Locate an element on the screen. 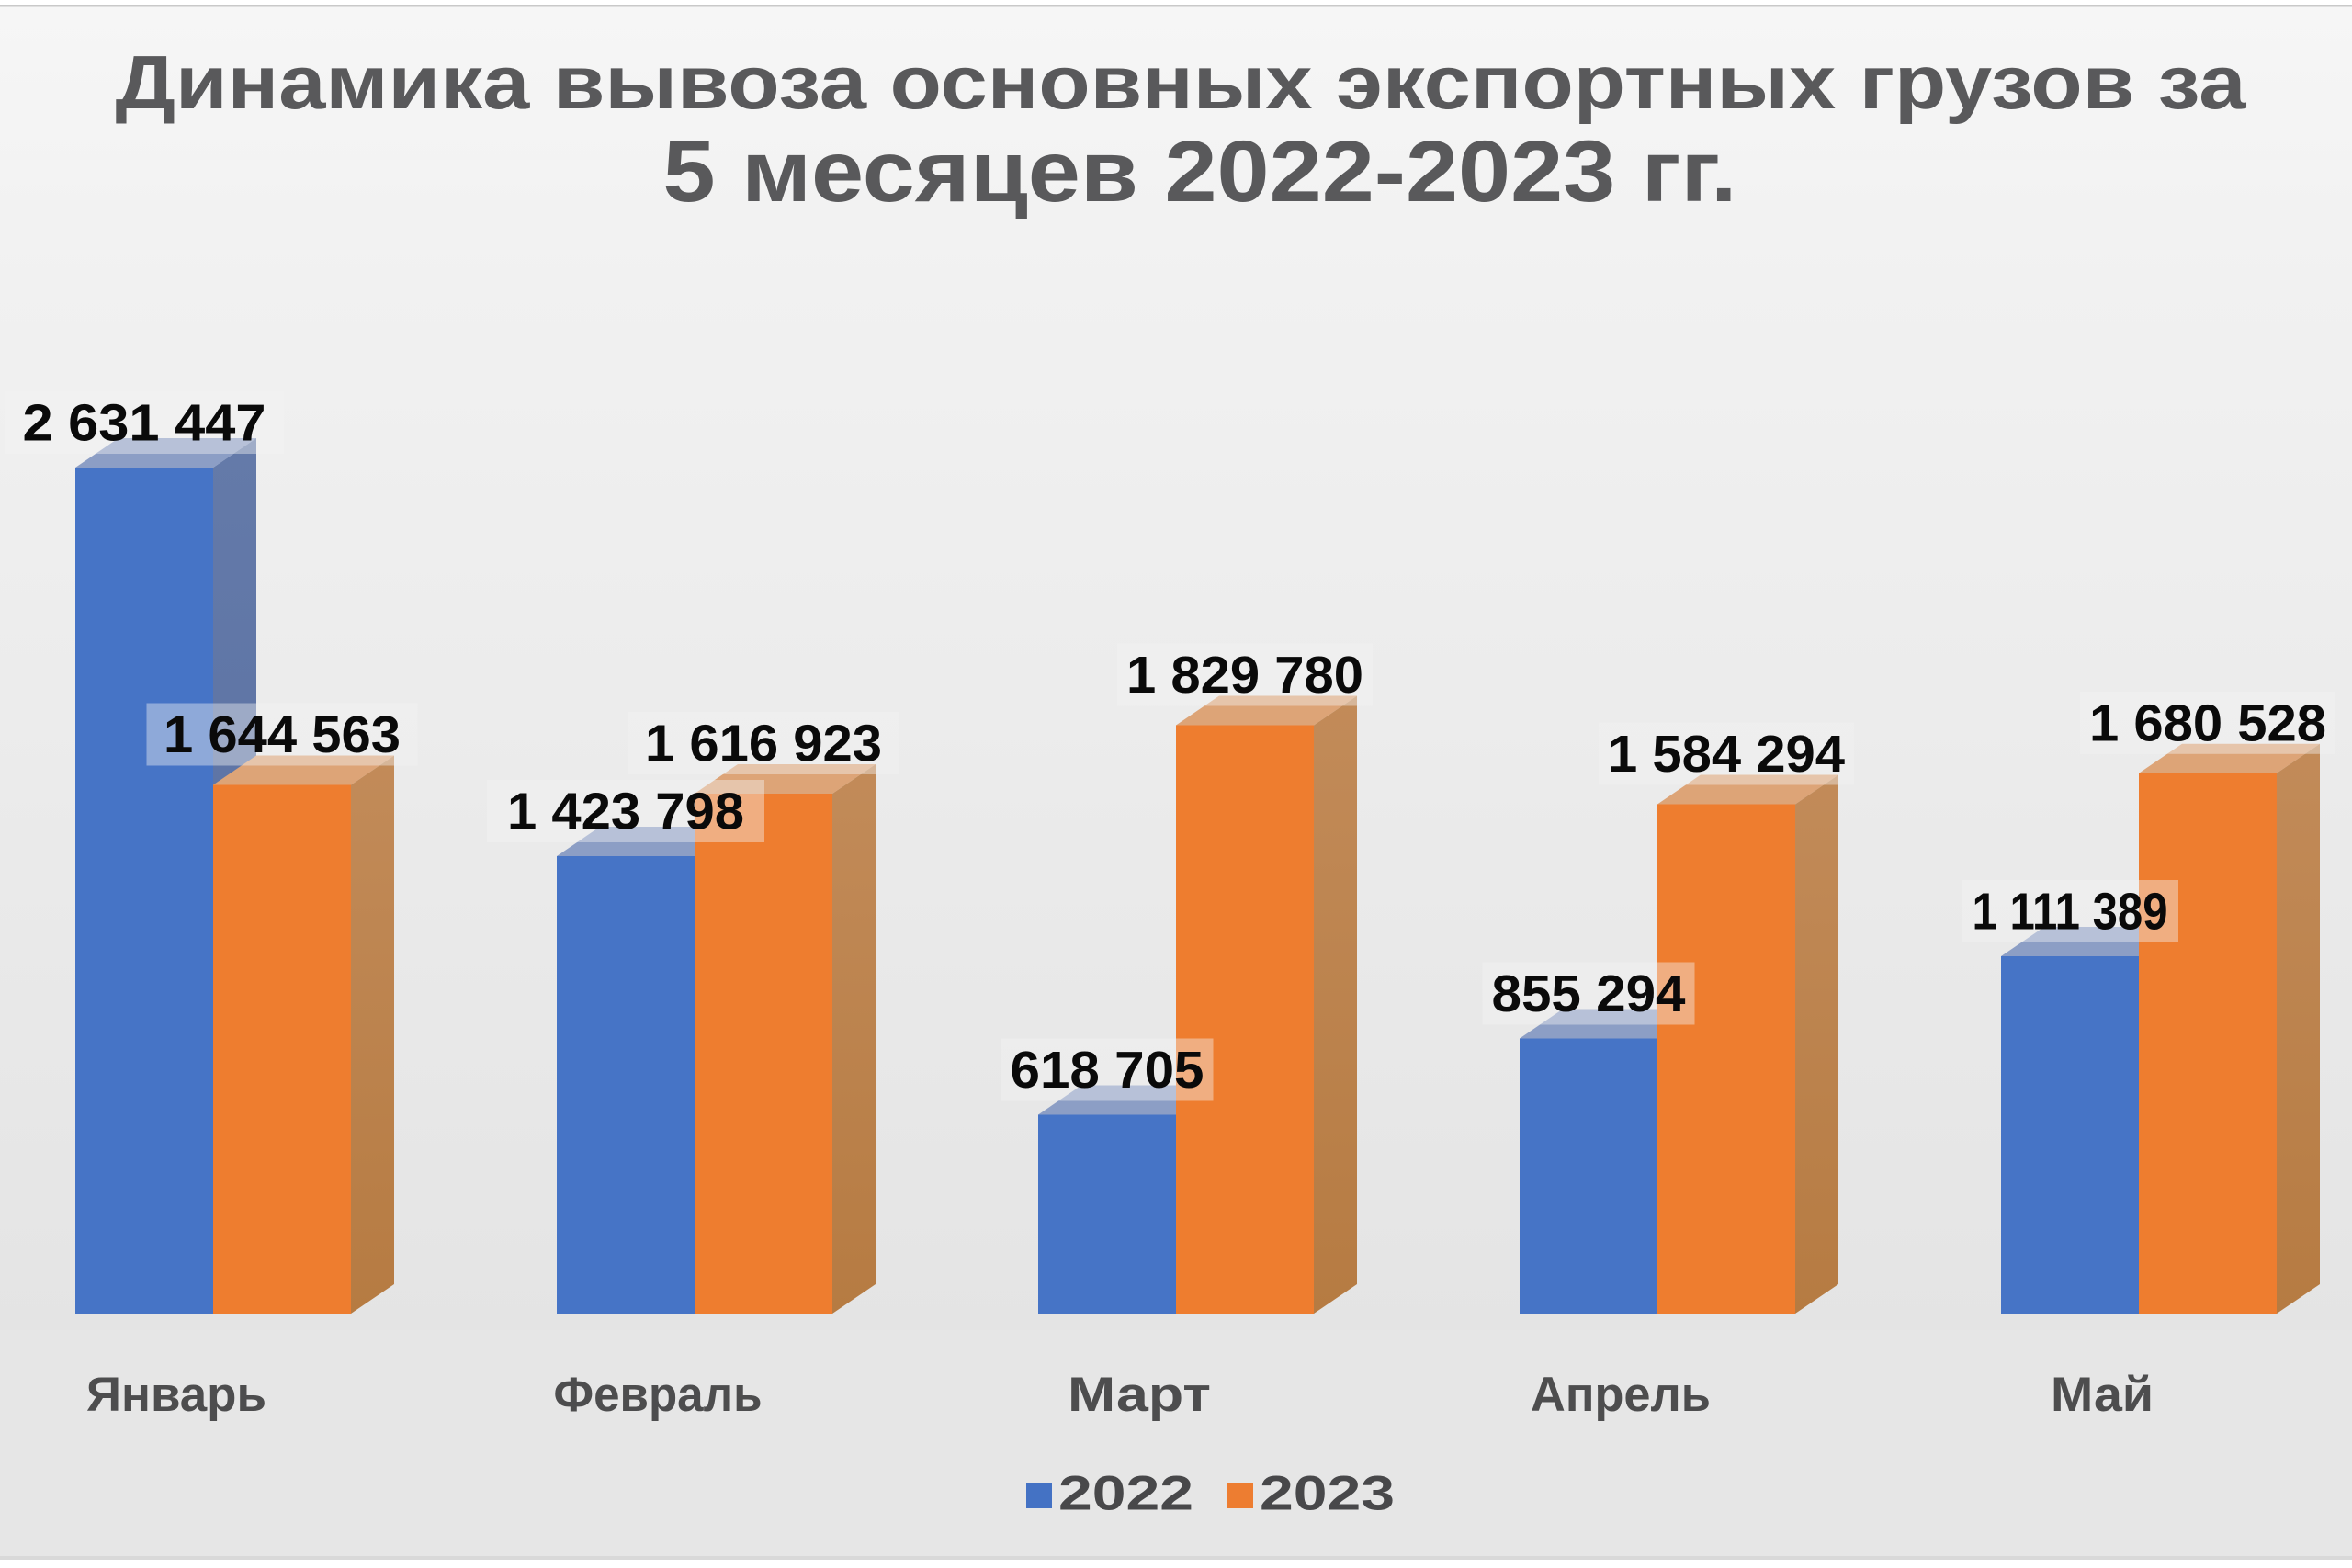  svg-text: 5 месяцев 2022-2023 гг. is located at coordinates (1200, 171).